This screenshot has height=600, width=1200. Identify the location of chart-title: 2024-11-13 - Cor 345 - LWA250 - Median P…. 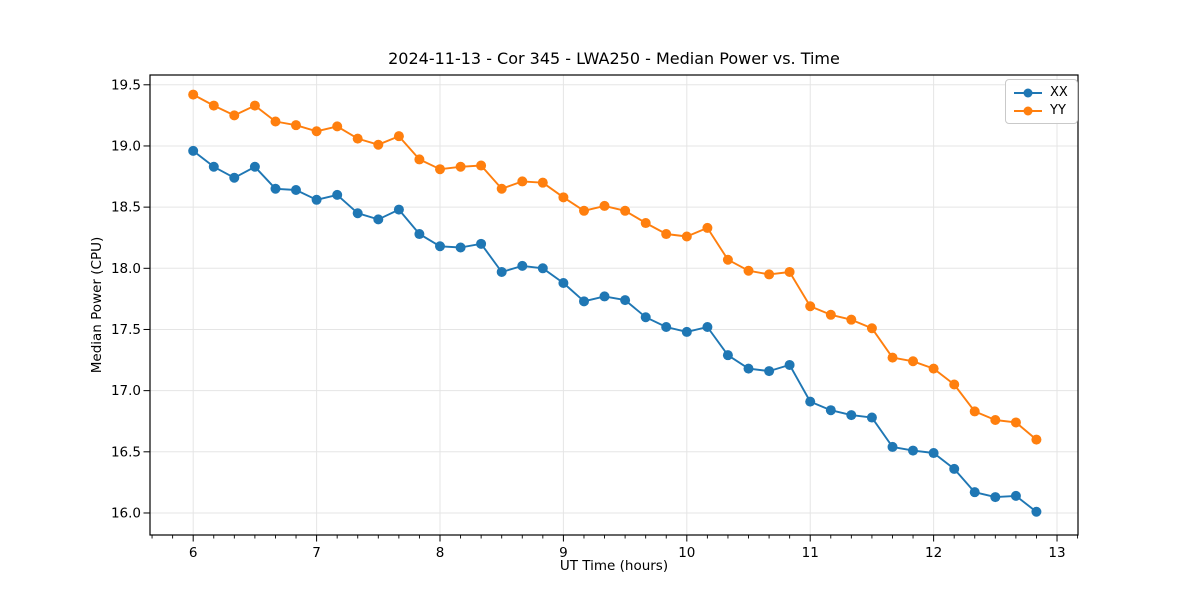
(614, 58).